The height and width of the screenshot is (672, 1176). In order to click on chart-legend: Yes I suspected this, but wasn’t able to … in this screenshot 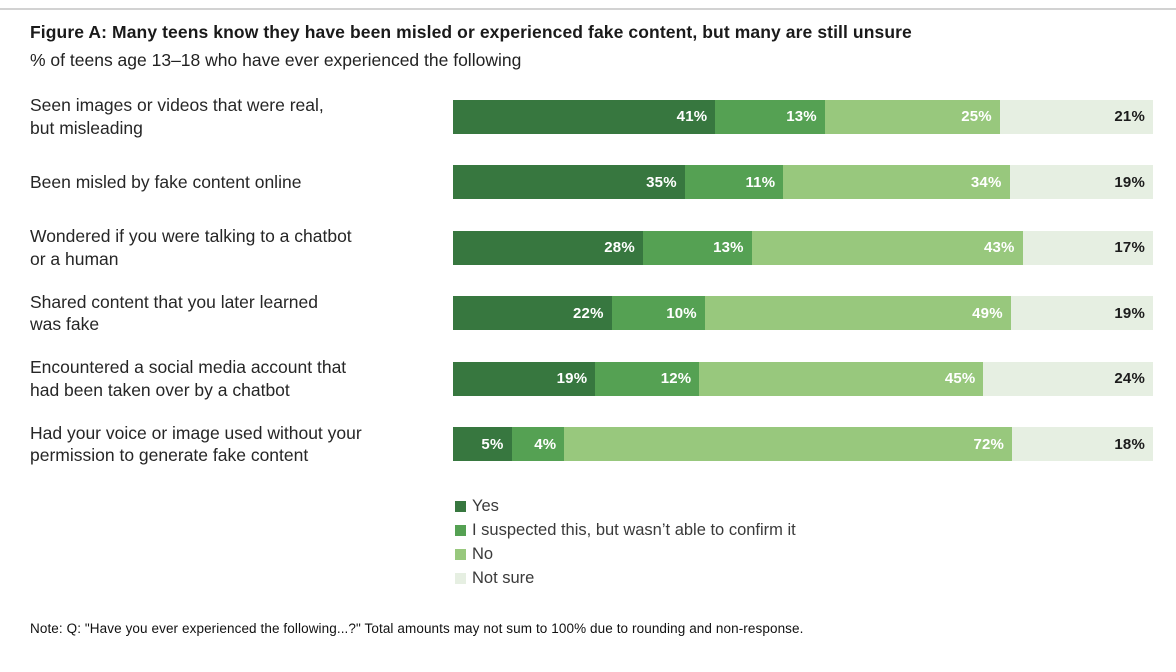, I will do `click(815, 542)`.